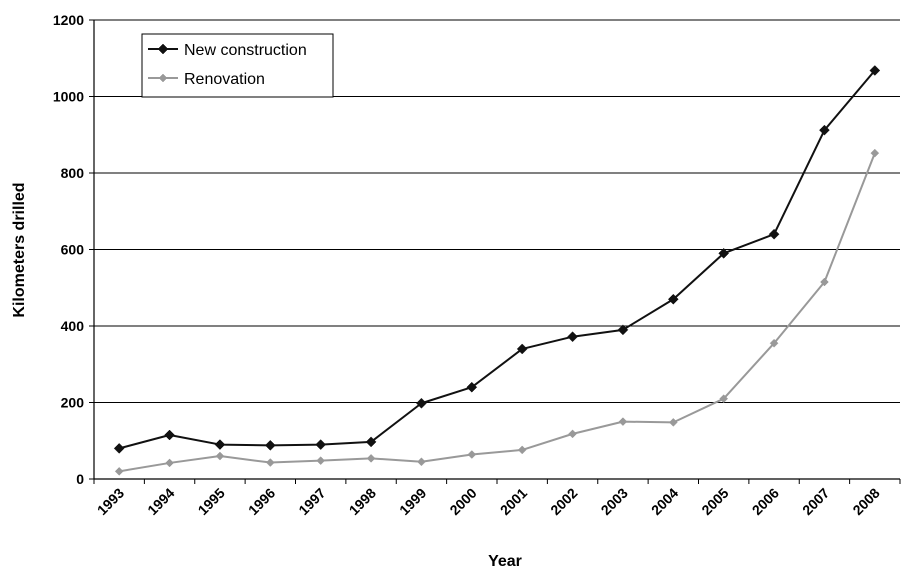 The width and height of the screenshot is (912, 572). Describe the element at coordinates (19, 249) in the screenshot. I see `y-axis-title: Kilometers drilled` at that location.